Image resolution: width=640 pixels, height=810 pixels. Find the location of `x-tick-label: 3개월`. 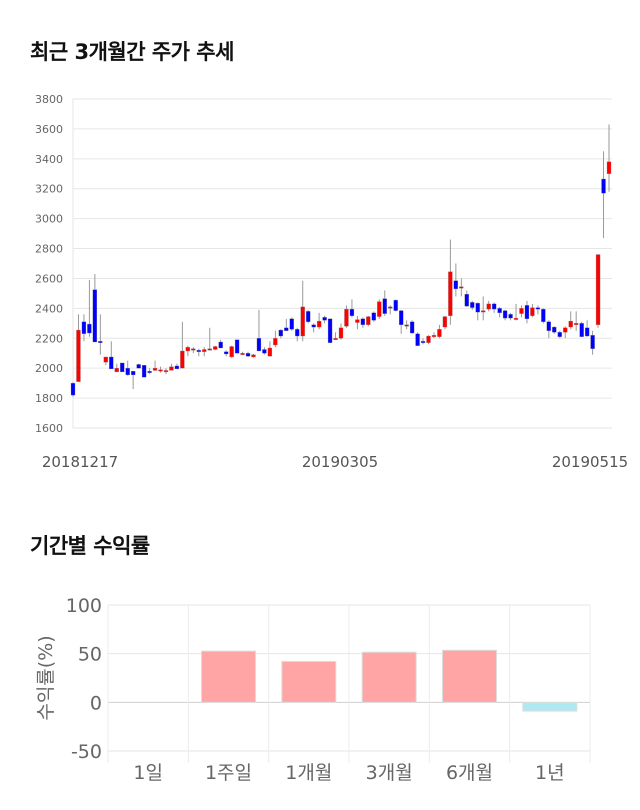

x-tick-label: 3개월 is located at coordinates (389, 773).